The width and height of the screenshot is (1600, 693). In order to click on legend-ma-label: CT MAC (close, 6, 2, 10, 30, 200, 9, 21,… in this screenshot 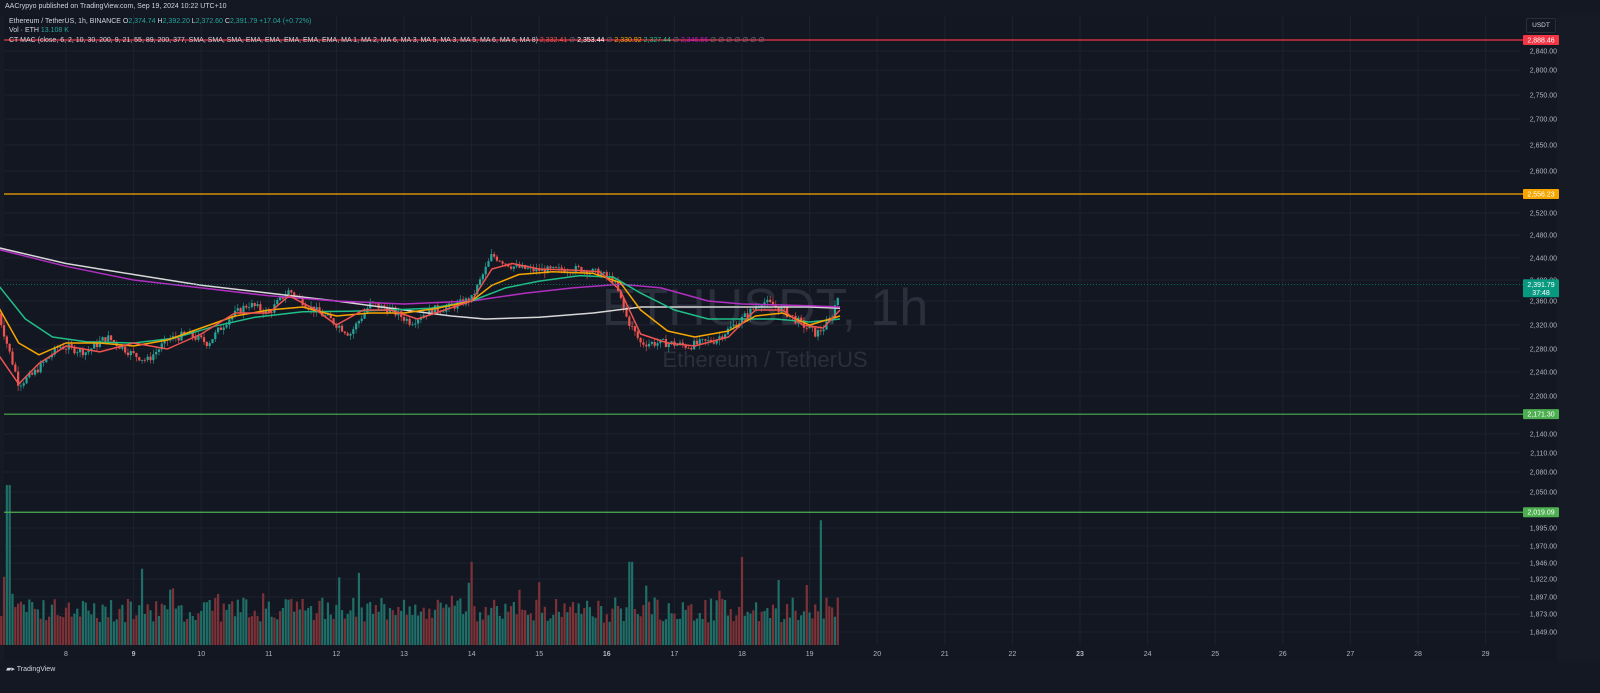, I will do `click(273, 40)`.